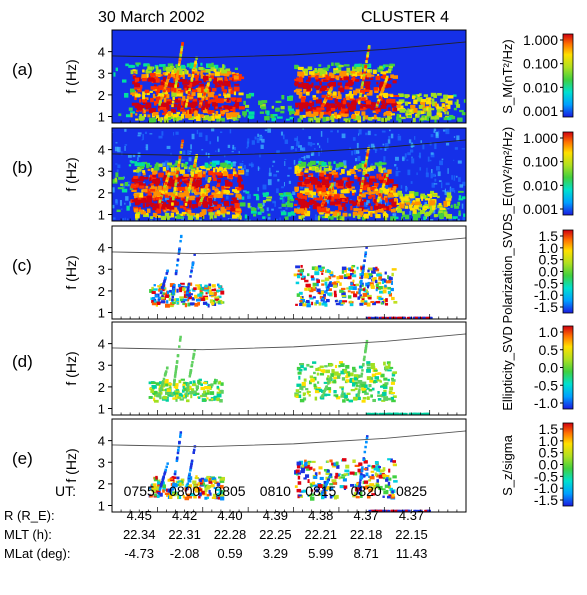 The image size is (587, 595). What do you see at coordinates (101, 313) in the screenshot?
I see `y-tick-label: 1` at bounding box center [101, 313].